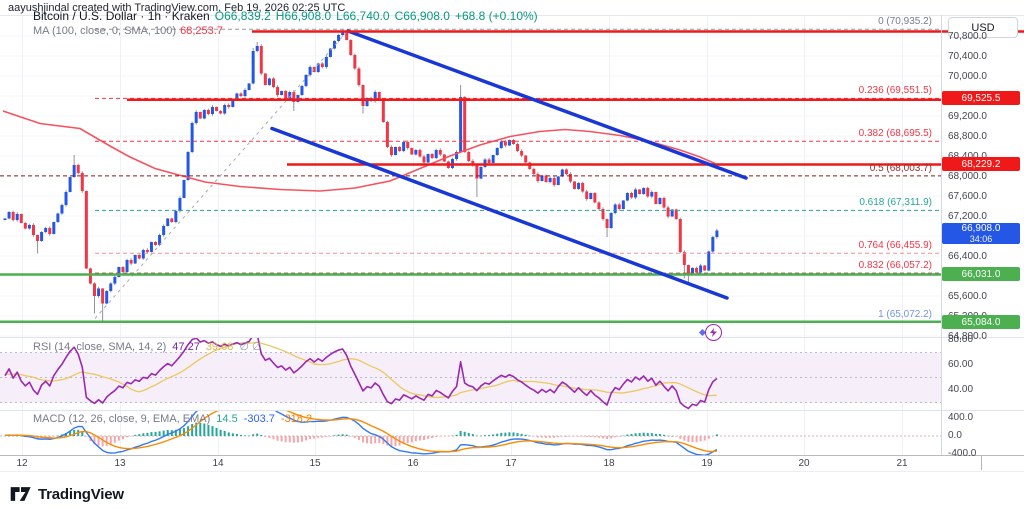 The height and width of the screenshot is (509, 1024). What do you see at coordinates (804, 463) in the screenshot?
I see `time-label: 20` at bounding box center [804, 463].